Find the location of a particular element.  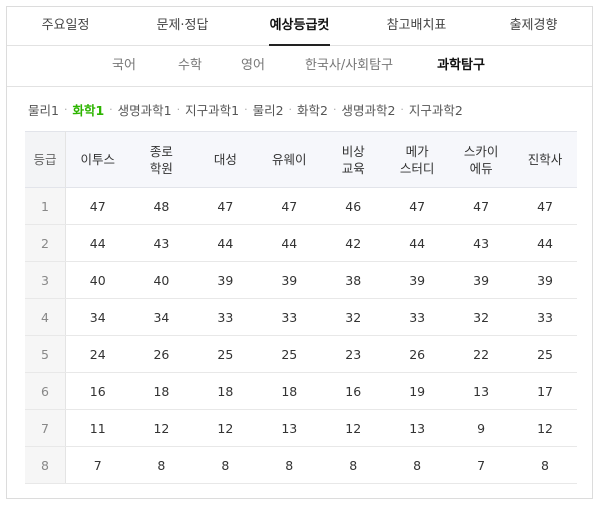

subject-area-tab-4: 한국사/사회탐구 is located at coordinates (349, 65).